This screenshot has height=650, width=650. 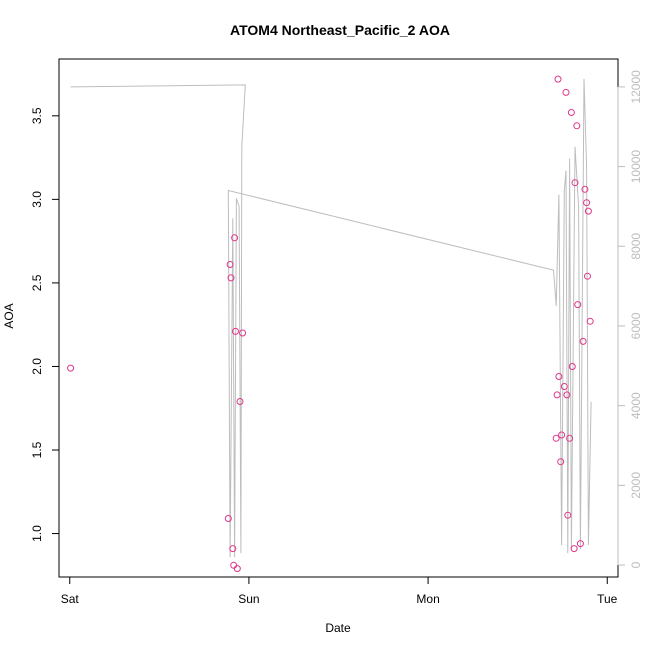 I want to click on y2-tick-label: 0, so click(x=636, y=564).